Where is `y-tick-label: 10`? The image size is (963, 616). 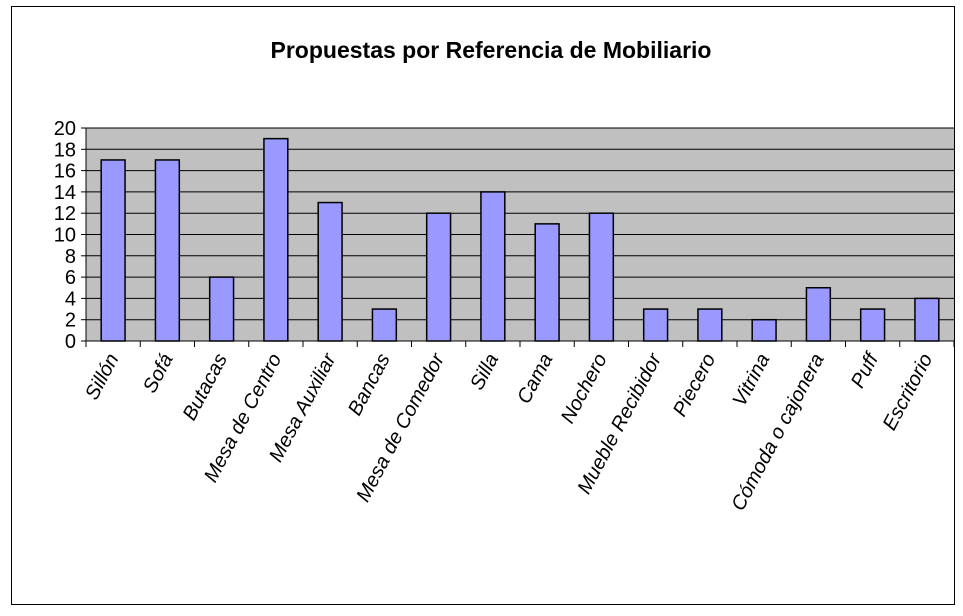 y-tick-label: 10 is located at coordinates (65, 236).